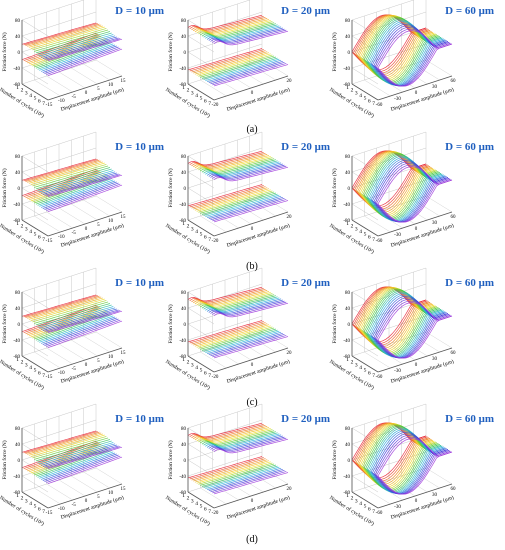 Image resolution: width=505 pixels, height=550 pixels. Describe the element at coordinates (49, 105) in the screenshot. I see `x-tick-label: -15` at that location.